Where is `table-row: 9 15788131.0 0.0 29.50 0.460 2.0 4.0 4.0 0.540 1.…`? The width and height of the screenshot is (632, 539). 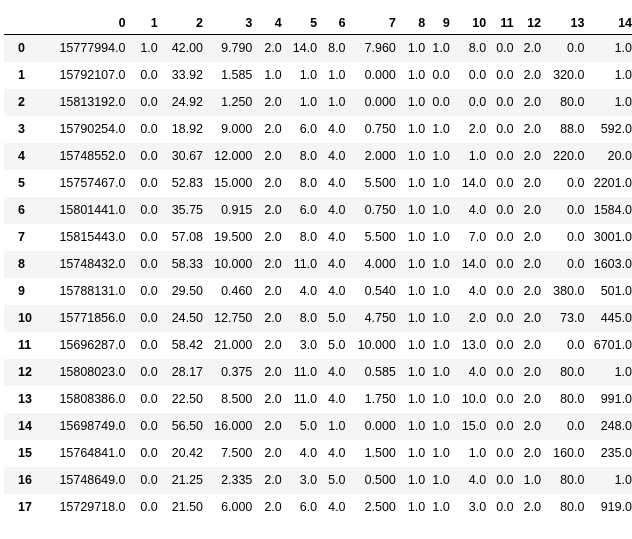 table-row: 9 15788131.0 0.0 29.50 0.460 2.0 4.0 4.0 0.540 1.… is located at coordinates (318, 291).